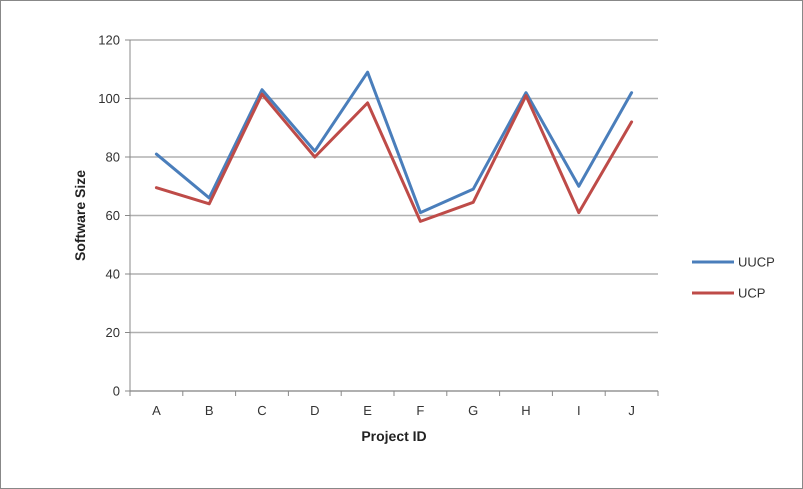 This screenshot has height=489, width=803. What do you see at coordinates (209, 410) in the screenshot?
I see `x-tick-label: B` at bounding box center [209, 410].